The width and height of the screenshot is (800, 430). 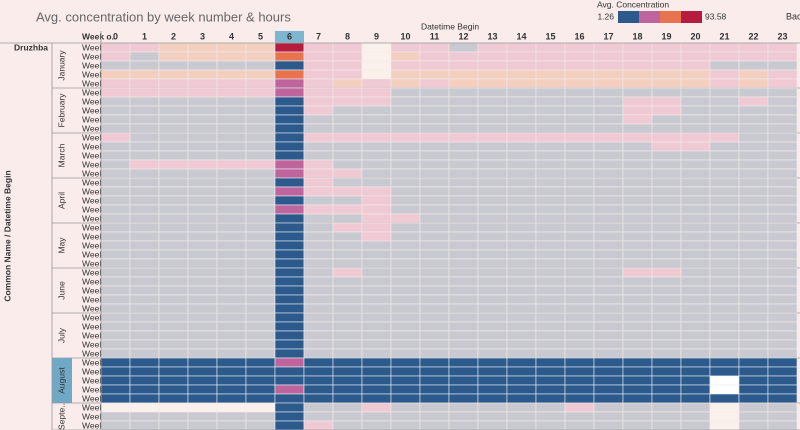 What do you see at coordinates (376, 65) in the screenshot?
I see `empty-cell` at bounding box center [376, 65].